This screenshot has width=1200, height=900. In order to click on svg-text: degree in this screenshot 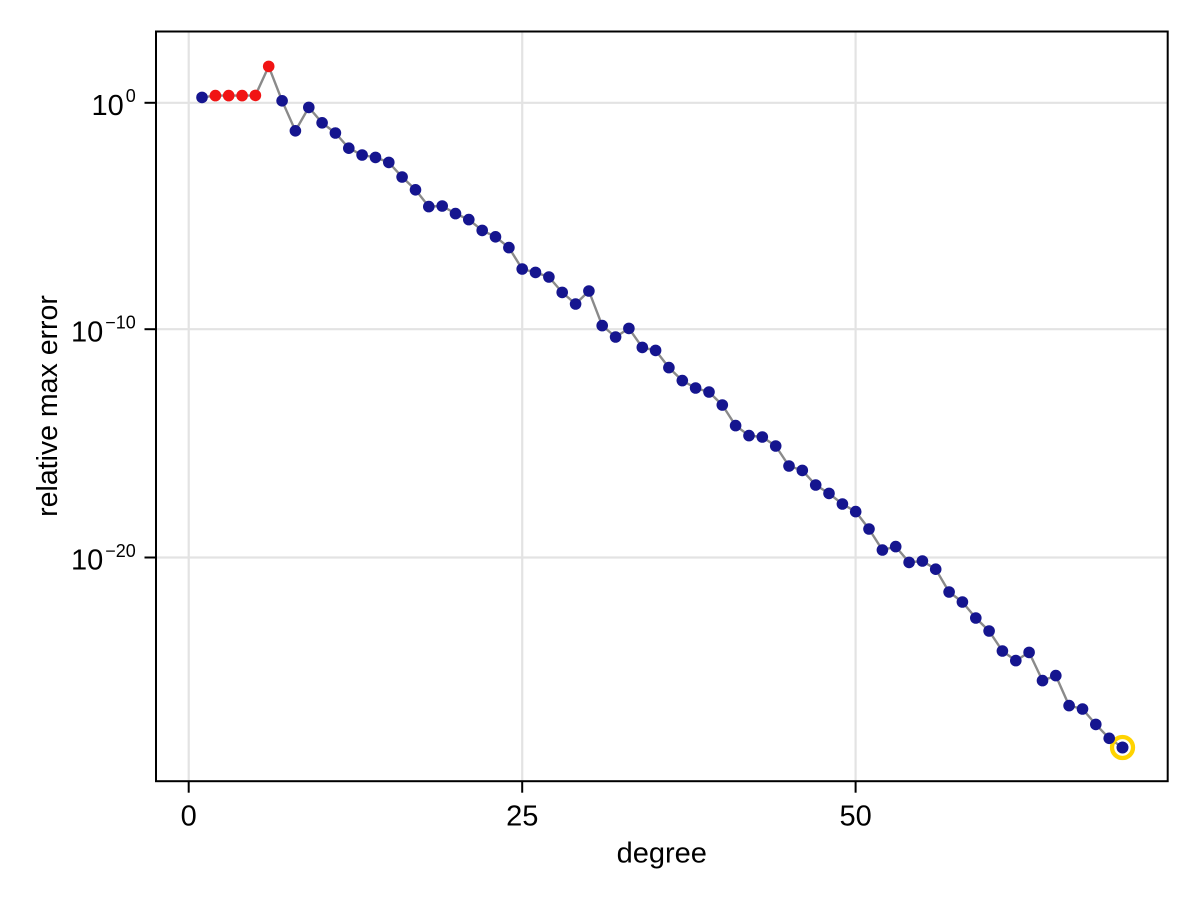, I will do `click(662, 853)`.